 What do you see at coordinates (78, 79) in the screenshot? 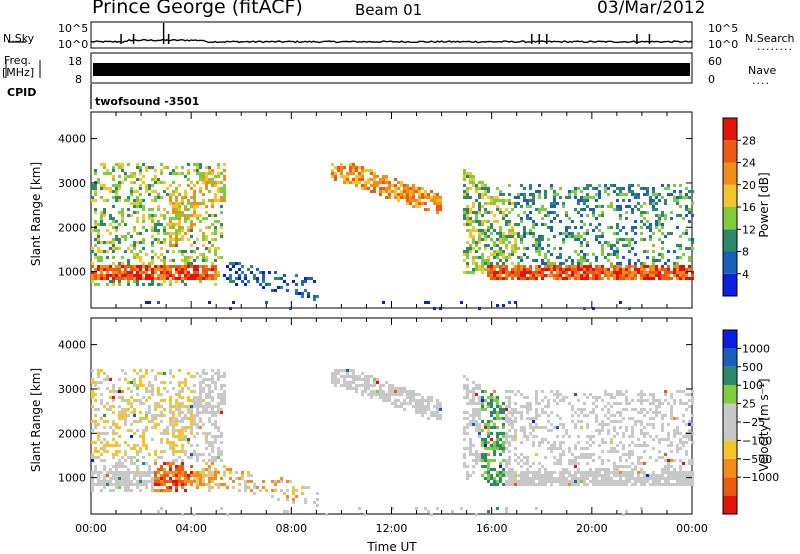
I see `freq-left-tick-bottom: 8` at bounding box center [78, 79].